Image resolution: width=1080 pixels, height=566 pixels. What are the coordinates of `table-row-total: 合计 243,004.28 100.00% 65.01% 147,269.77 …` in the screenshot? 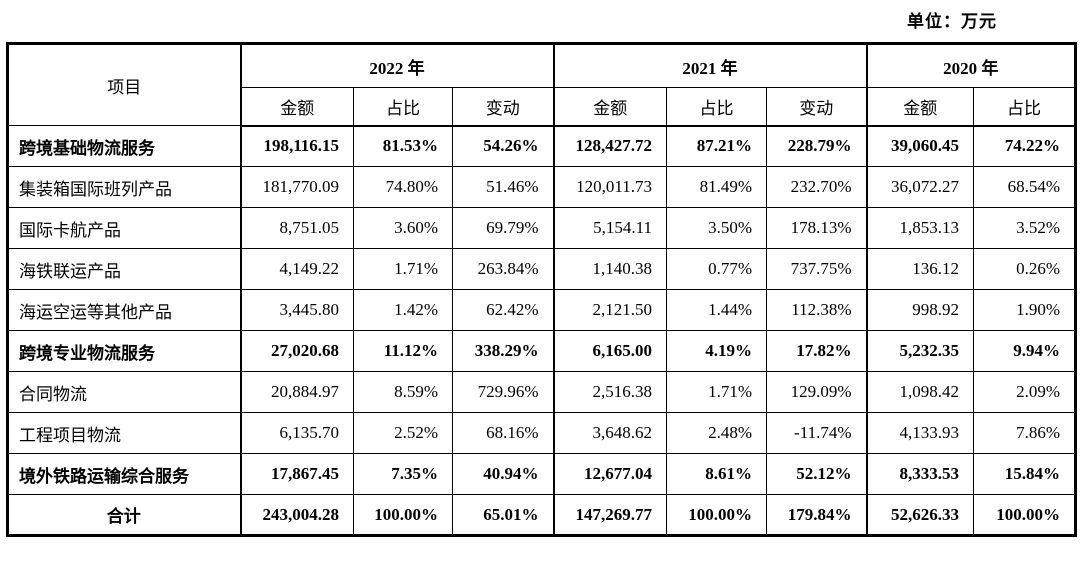 It's located at (541, 515).